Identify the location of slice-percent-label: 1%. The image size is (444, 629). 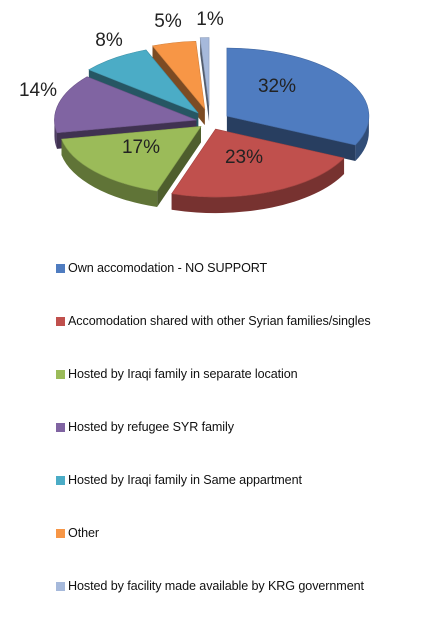
(210, 19).